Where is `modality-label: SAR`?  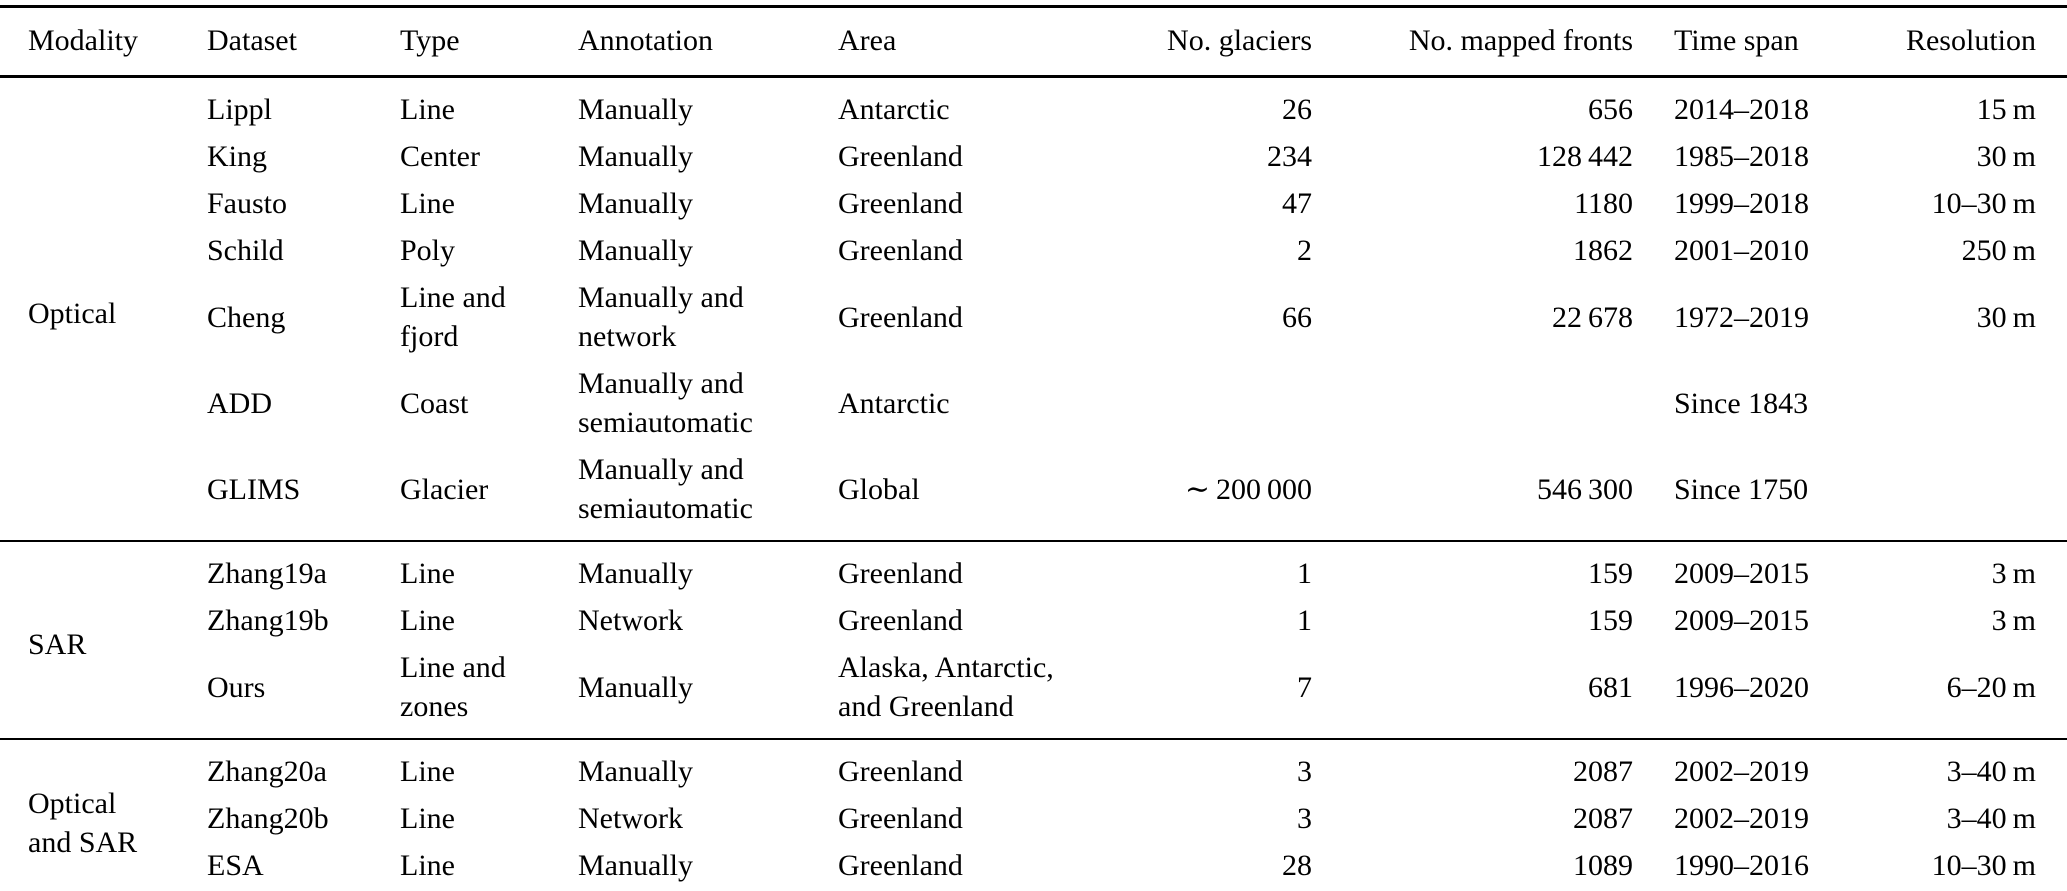 modality-label: SAR is located at coordinates (57, 644).